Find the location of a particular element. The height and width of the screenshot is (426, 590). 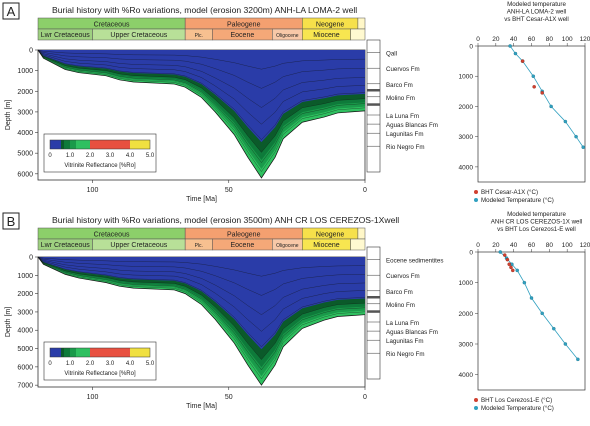

y-tick-label: 3000 is located at coordinates (25, 112).